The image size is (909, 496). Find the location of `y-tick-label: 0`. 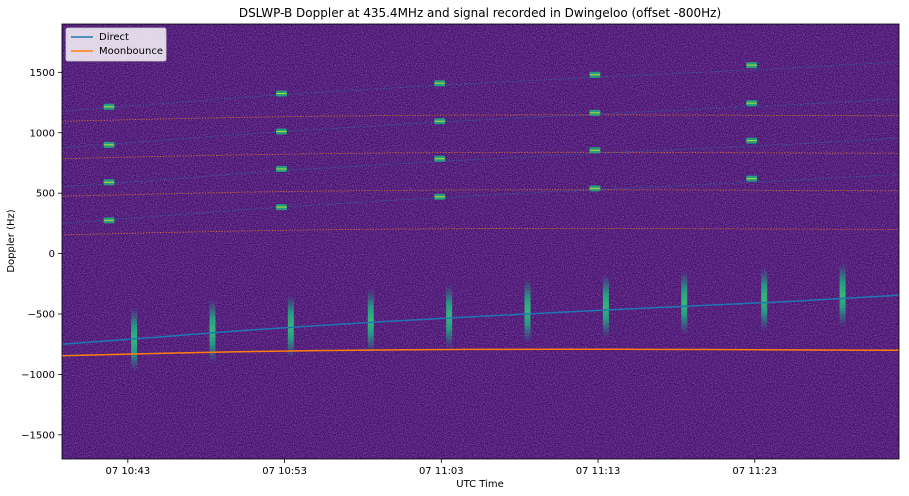

y-tick-label: 0 is located at coordinates (52, 254).